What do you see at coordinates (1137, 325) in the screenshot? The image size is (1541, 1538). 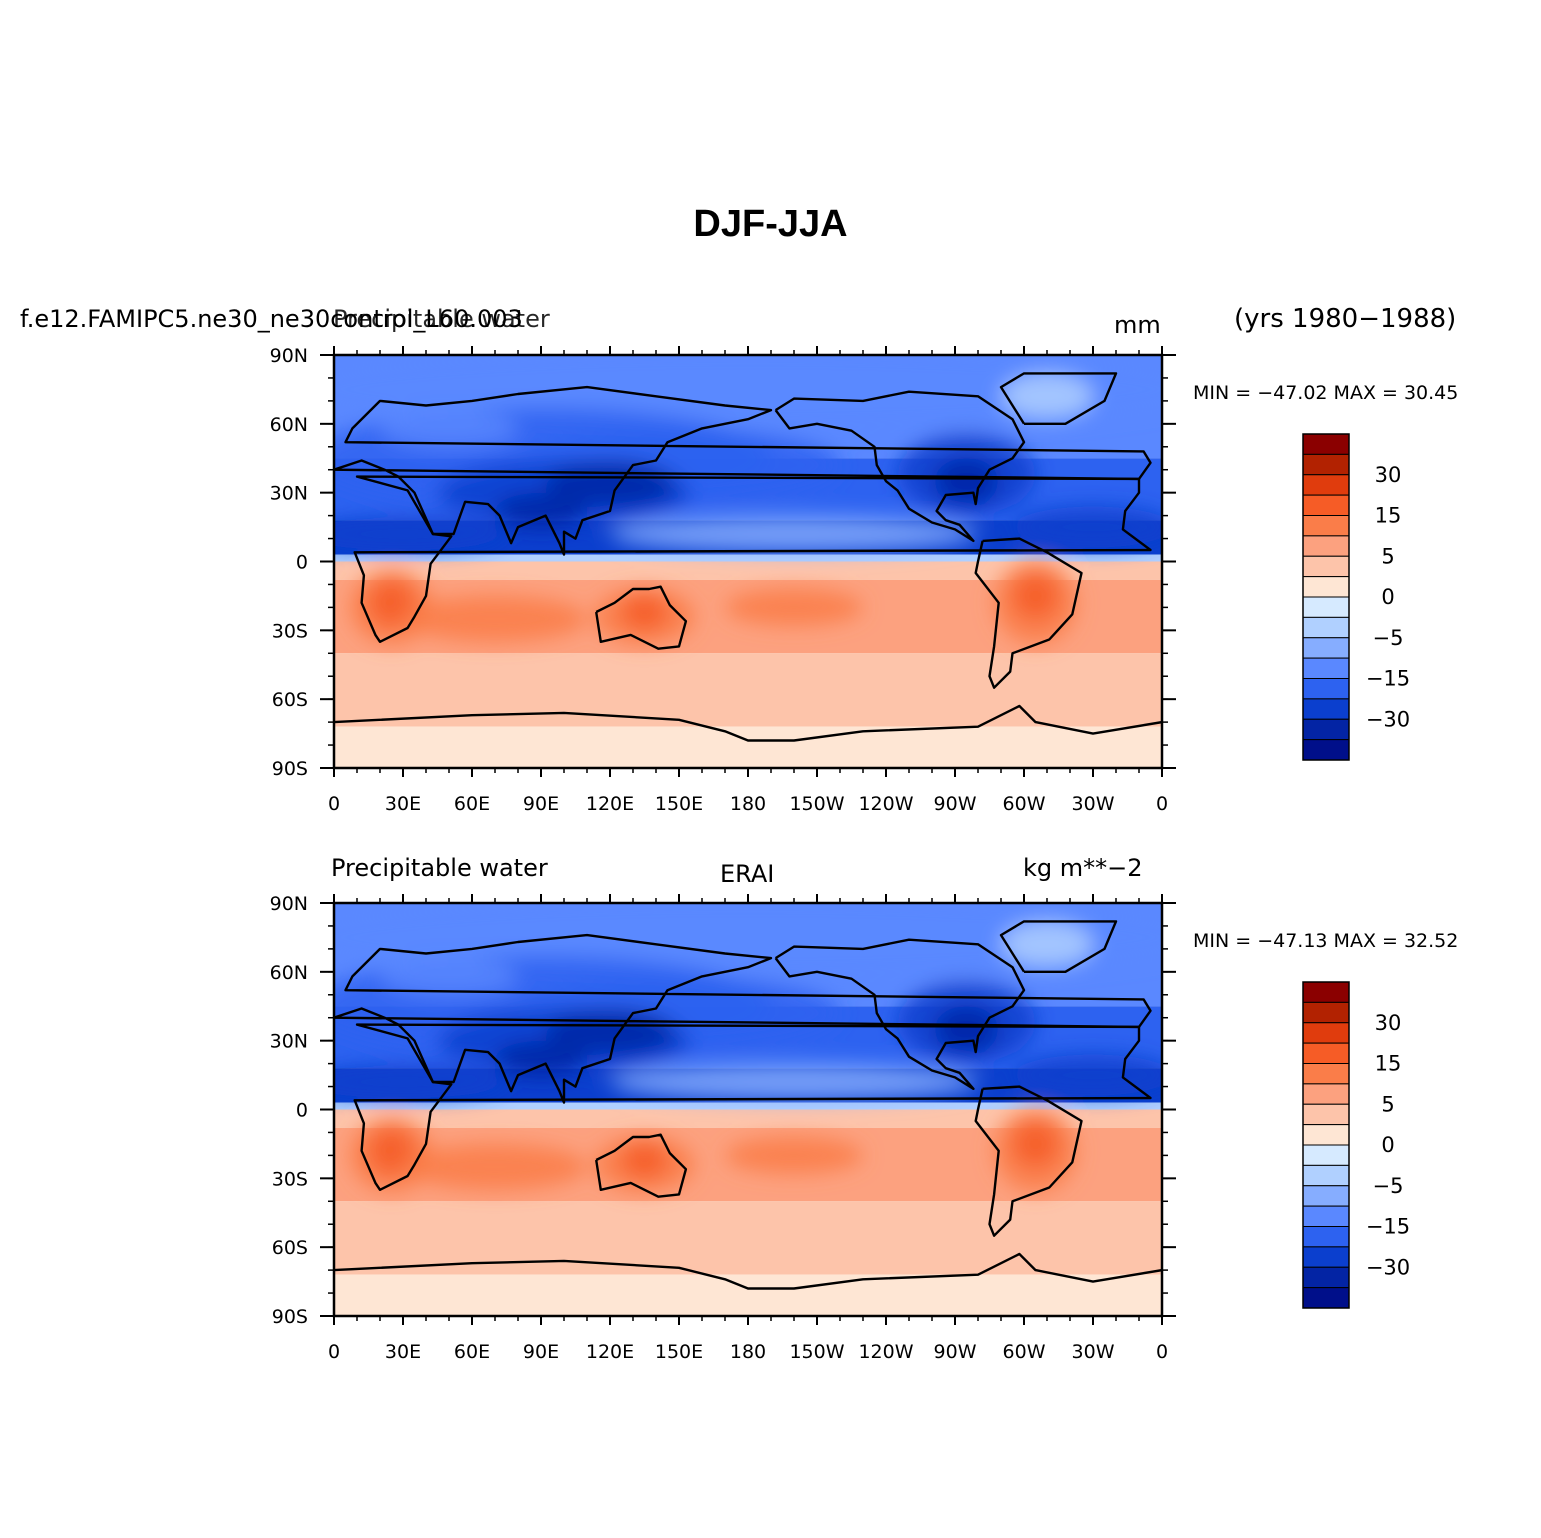 I see `panel1-units: mm` at bounding box center [1137, 325].